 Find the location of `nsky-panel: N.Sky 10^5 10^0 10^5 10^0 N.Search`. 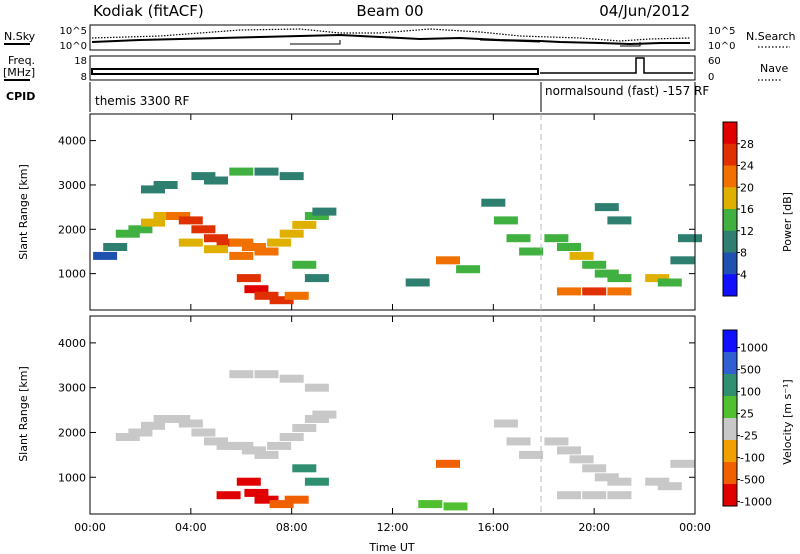

nsky-panel: N.Sky 10^5 10^0 10^5 10^0 N.Search is located at coordinates (400, 38).